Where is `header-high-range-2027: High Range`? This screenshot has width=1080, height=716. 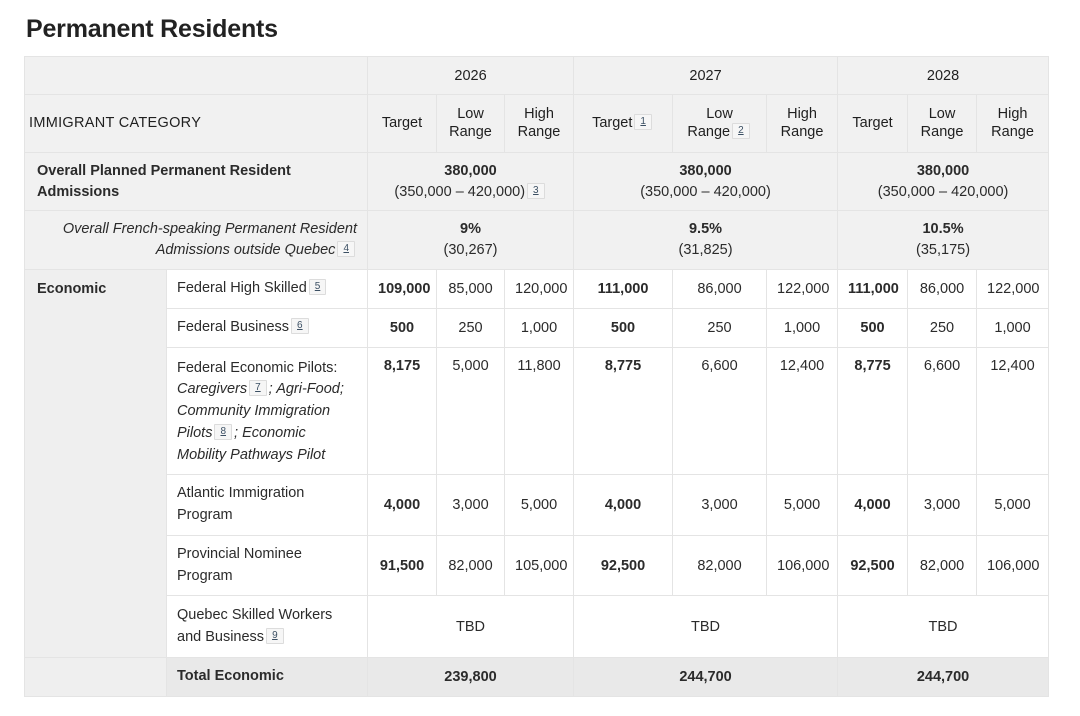 header-high-range-2027: High Range is located at coordinates (802, 123).